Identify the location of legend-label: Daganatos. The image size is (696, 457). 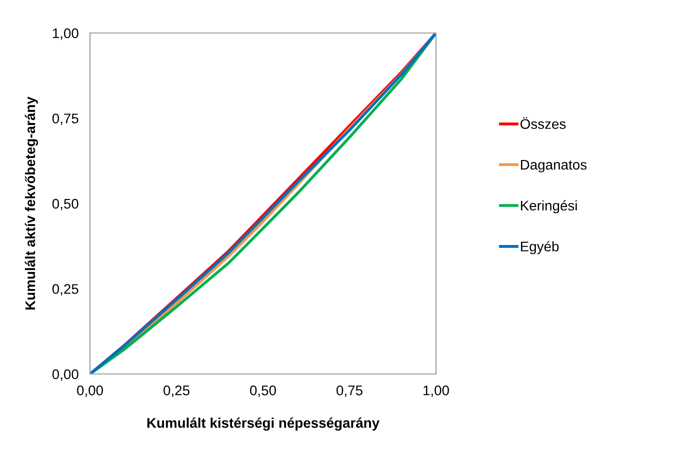
(553, 166).